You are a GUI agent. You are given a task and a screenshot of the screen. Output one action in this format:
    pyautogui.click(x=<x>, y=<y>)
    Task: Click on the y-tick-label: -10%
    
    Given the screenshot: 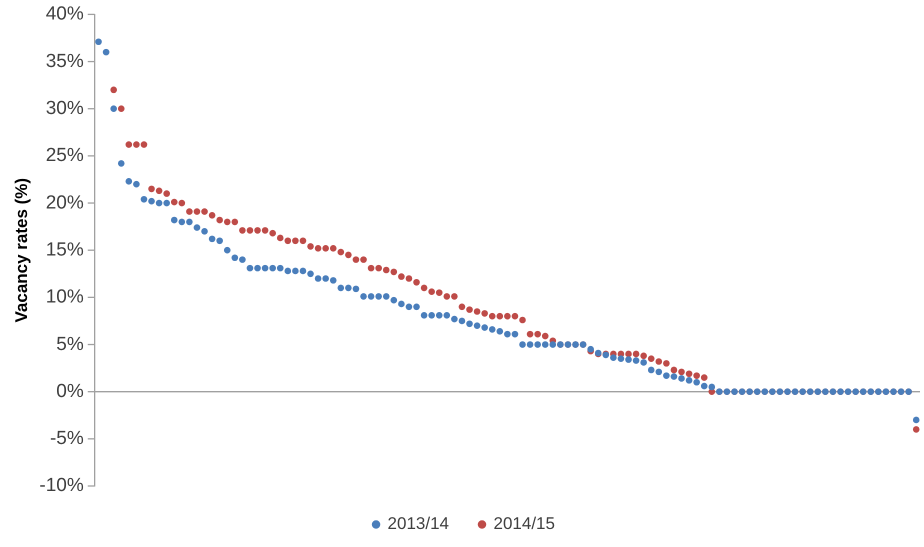 What is the action you would take?
    pyautogui.click(x=61, y=485)
    